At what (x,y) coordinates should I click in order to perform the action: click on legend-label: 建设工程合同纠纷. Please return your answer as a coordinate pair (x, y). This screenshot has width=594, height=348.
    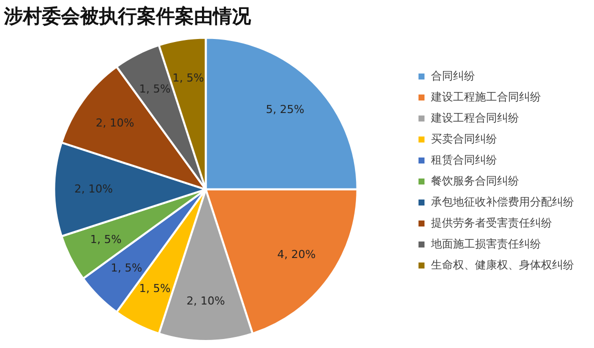
    Looking at the image, I should click on (474, 117).